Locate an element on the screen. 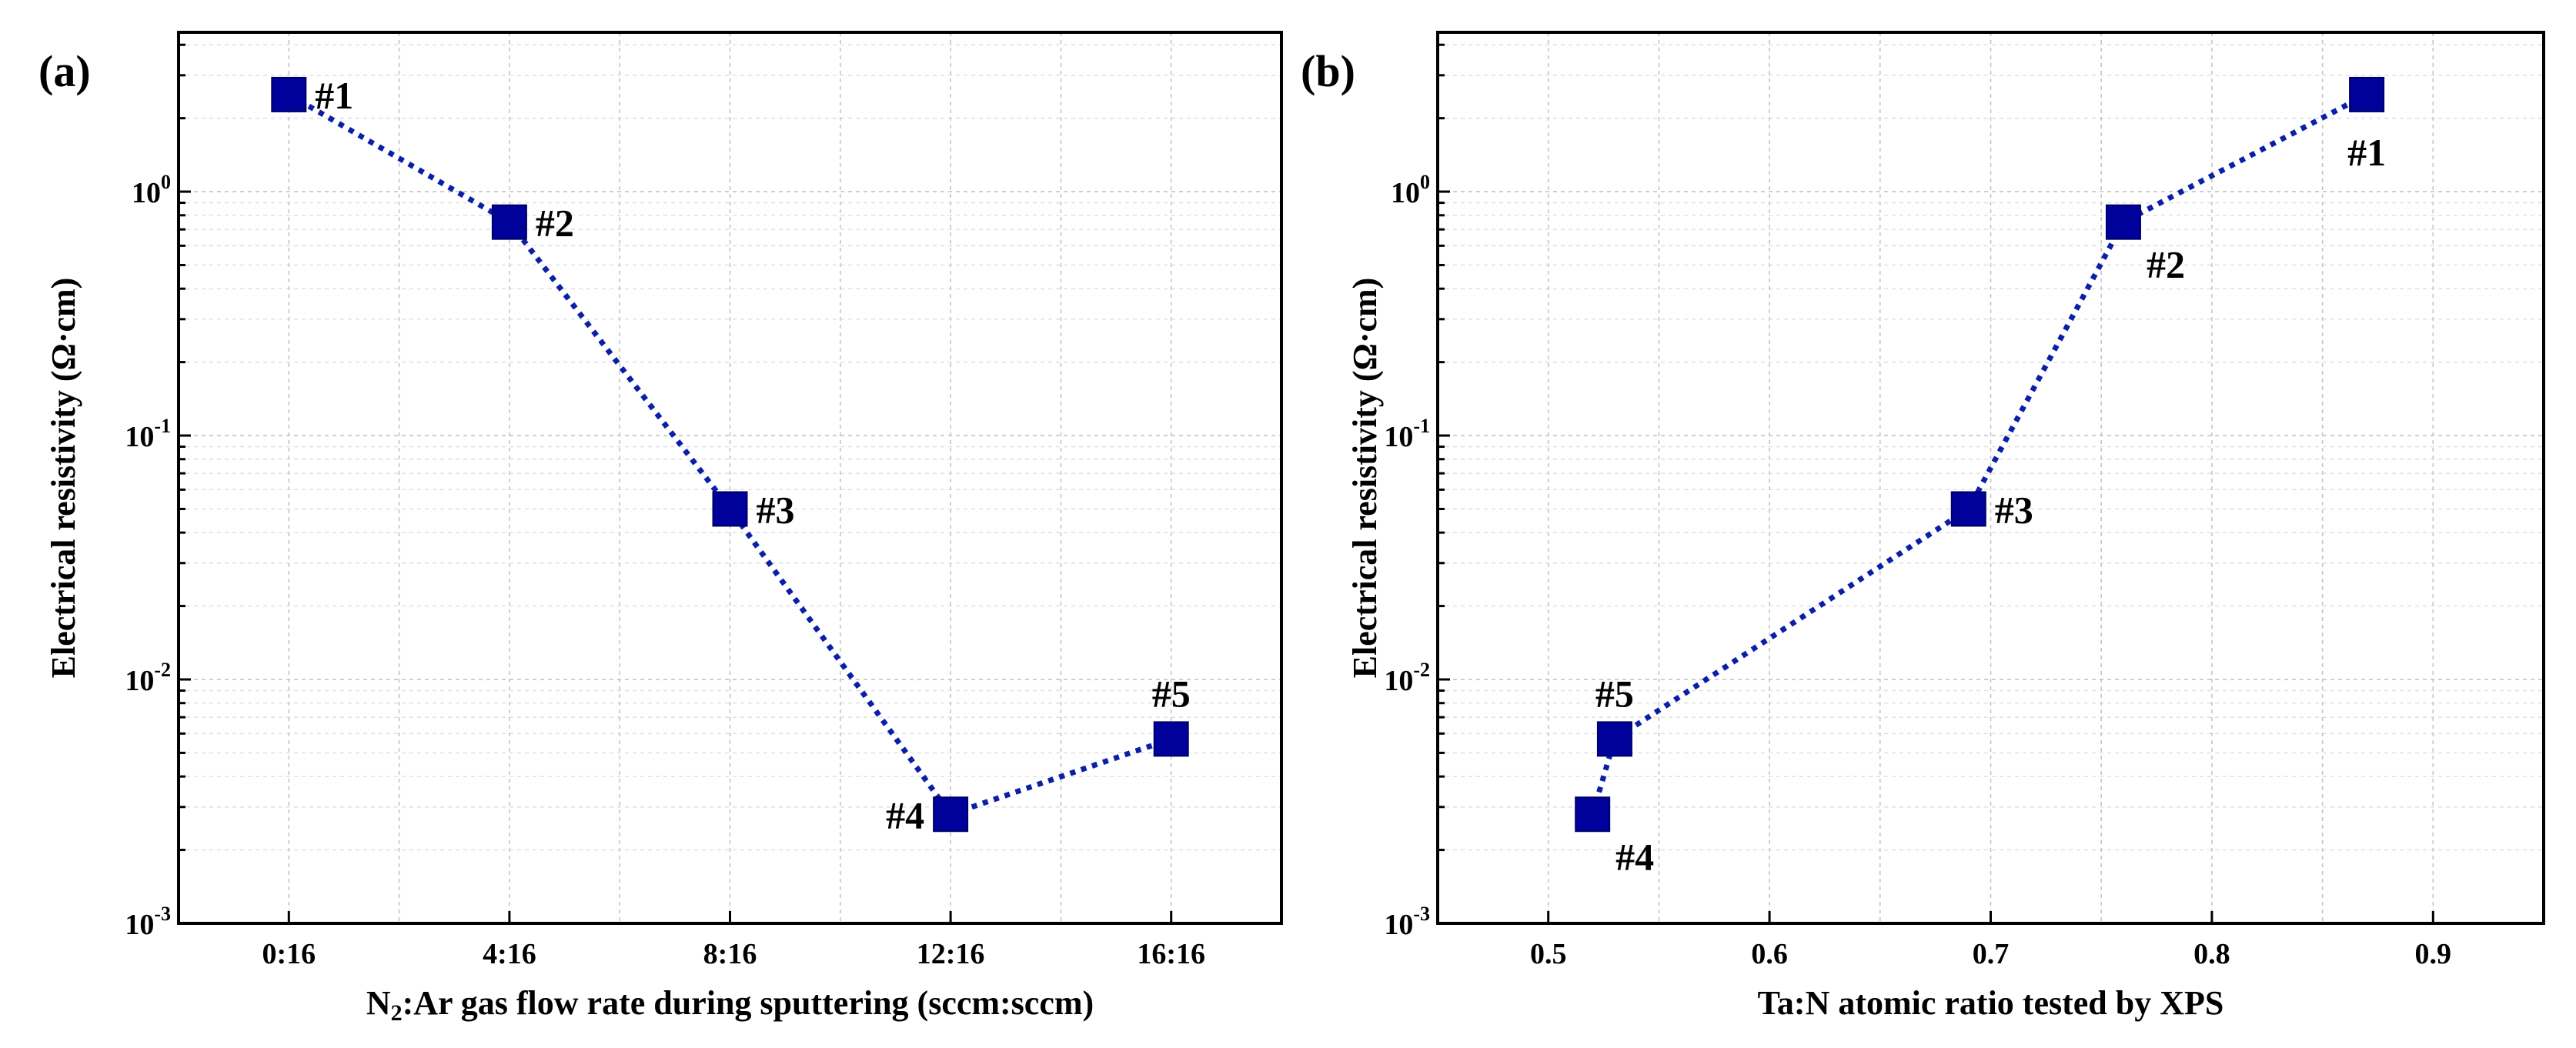  x-axis-title: Ta:N atomic ratio tested by XPS is located at coordinates (1991, 1003).